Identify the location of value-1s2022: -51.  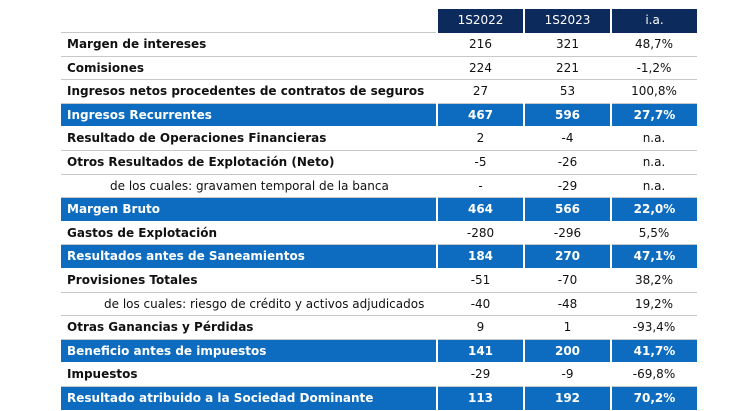
(480, 280).